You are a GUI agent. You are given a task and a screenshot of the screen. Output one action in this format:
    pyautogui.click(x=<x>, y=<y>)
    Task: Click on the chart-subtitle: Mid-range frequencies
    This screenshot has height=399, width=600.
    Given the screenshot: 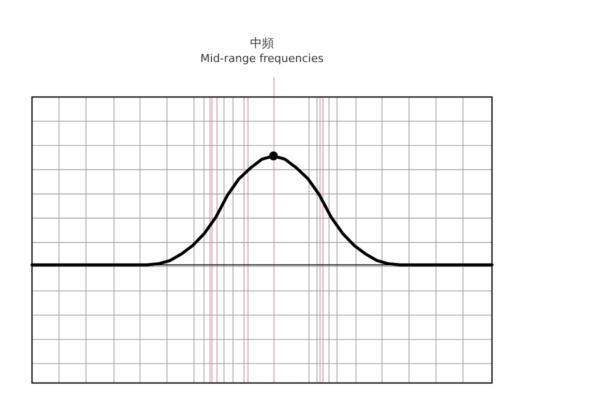 What is the action you would take?
    pyautogui.click(x=262, y=58)
    